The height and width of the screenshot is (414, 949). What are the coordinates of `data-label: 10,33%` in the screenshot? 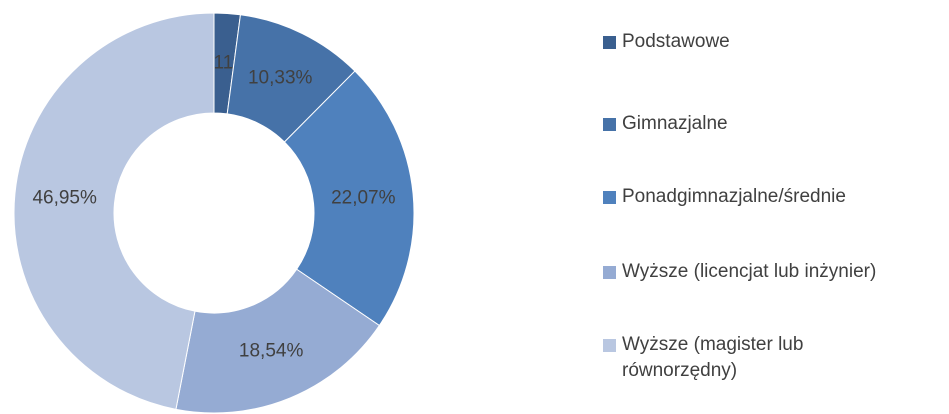 It's located at (280, 77).